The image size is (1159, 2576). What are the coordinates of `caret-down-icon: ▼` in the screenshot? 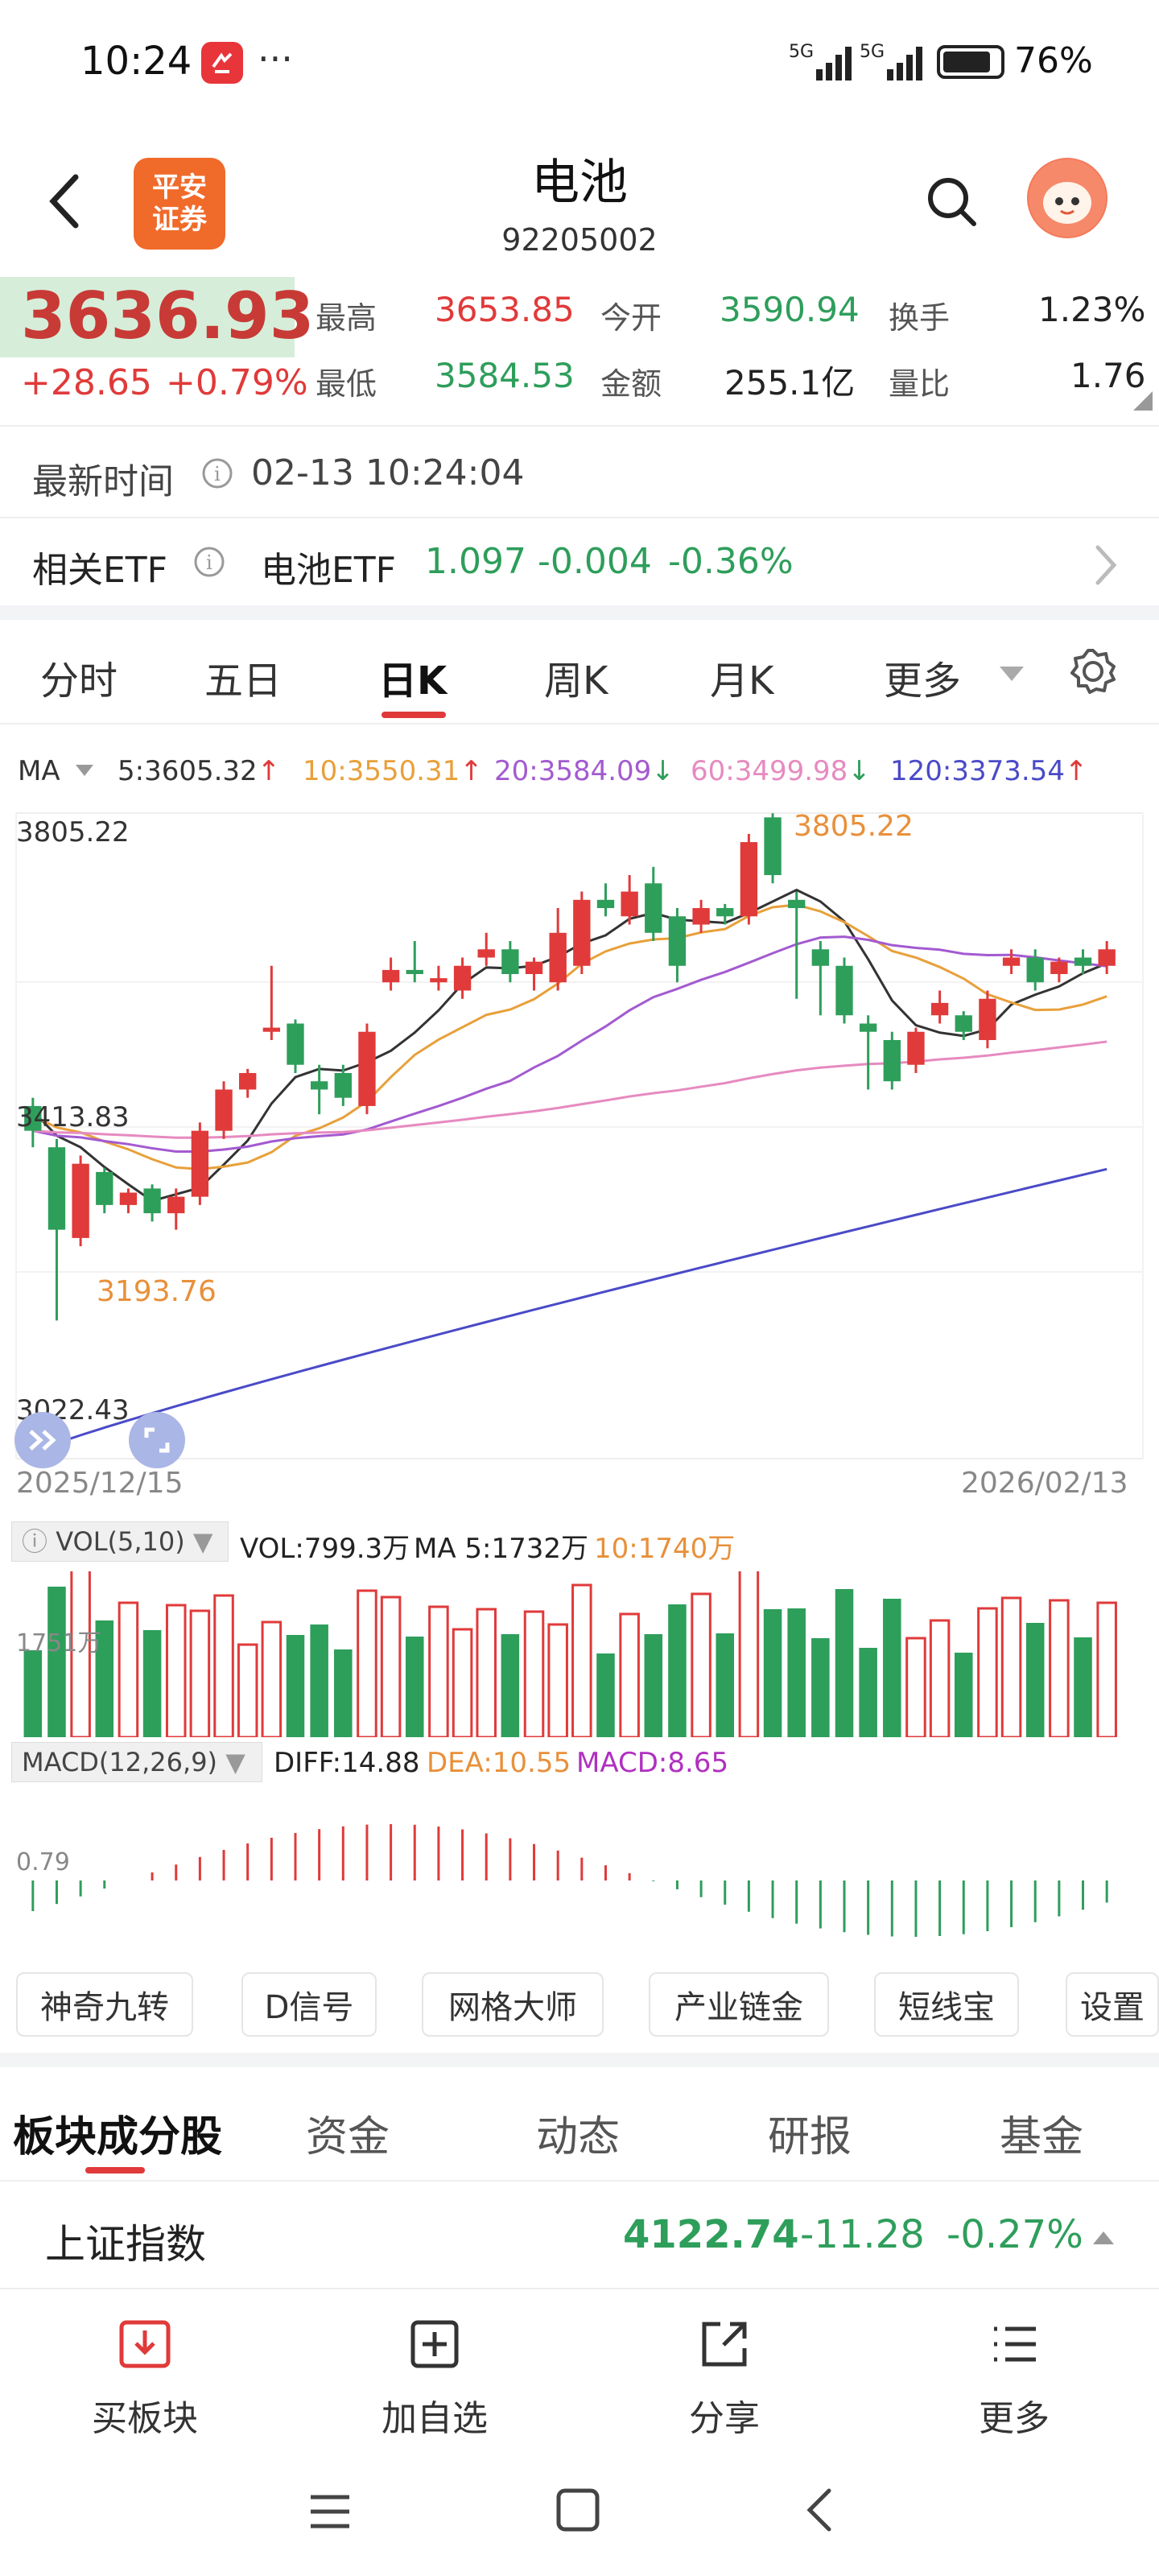 It's located at (198, 1541).